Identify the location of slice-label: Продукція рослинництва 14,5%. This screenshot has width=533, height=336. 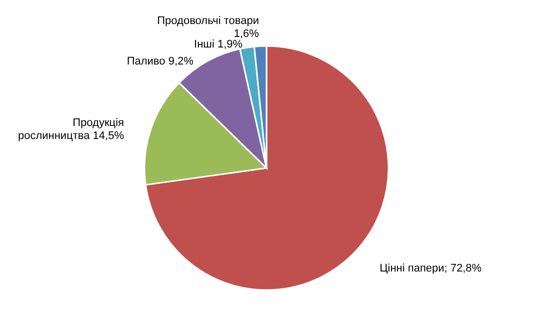
(71, 129).